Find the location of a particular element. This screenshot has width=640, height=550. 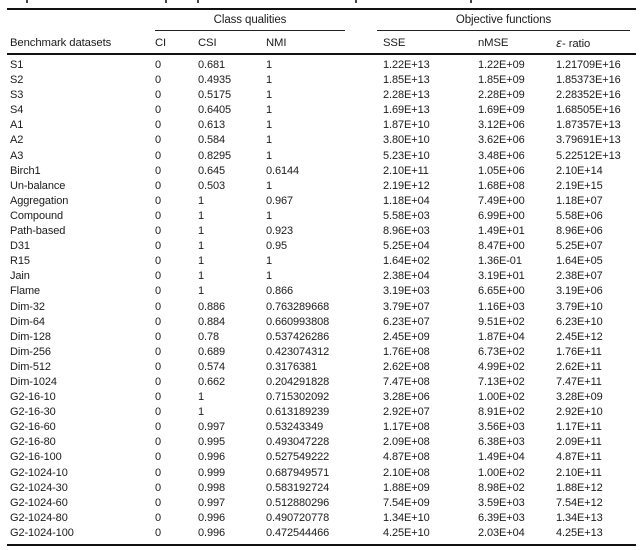

value-cell: 3.19E+06 is located at coordinates (579, 291).